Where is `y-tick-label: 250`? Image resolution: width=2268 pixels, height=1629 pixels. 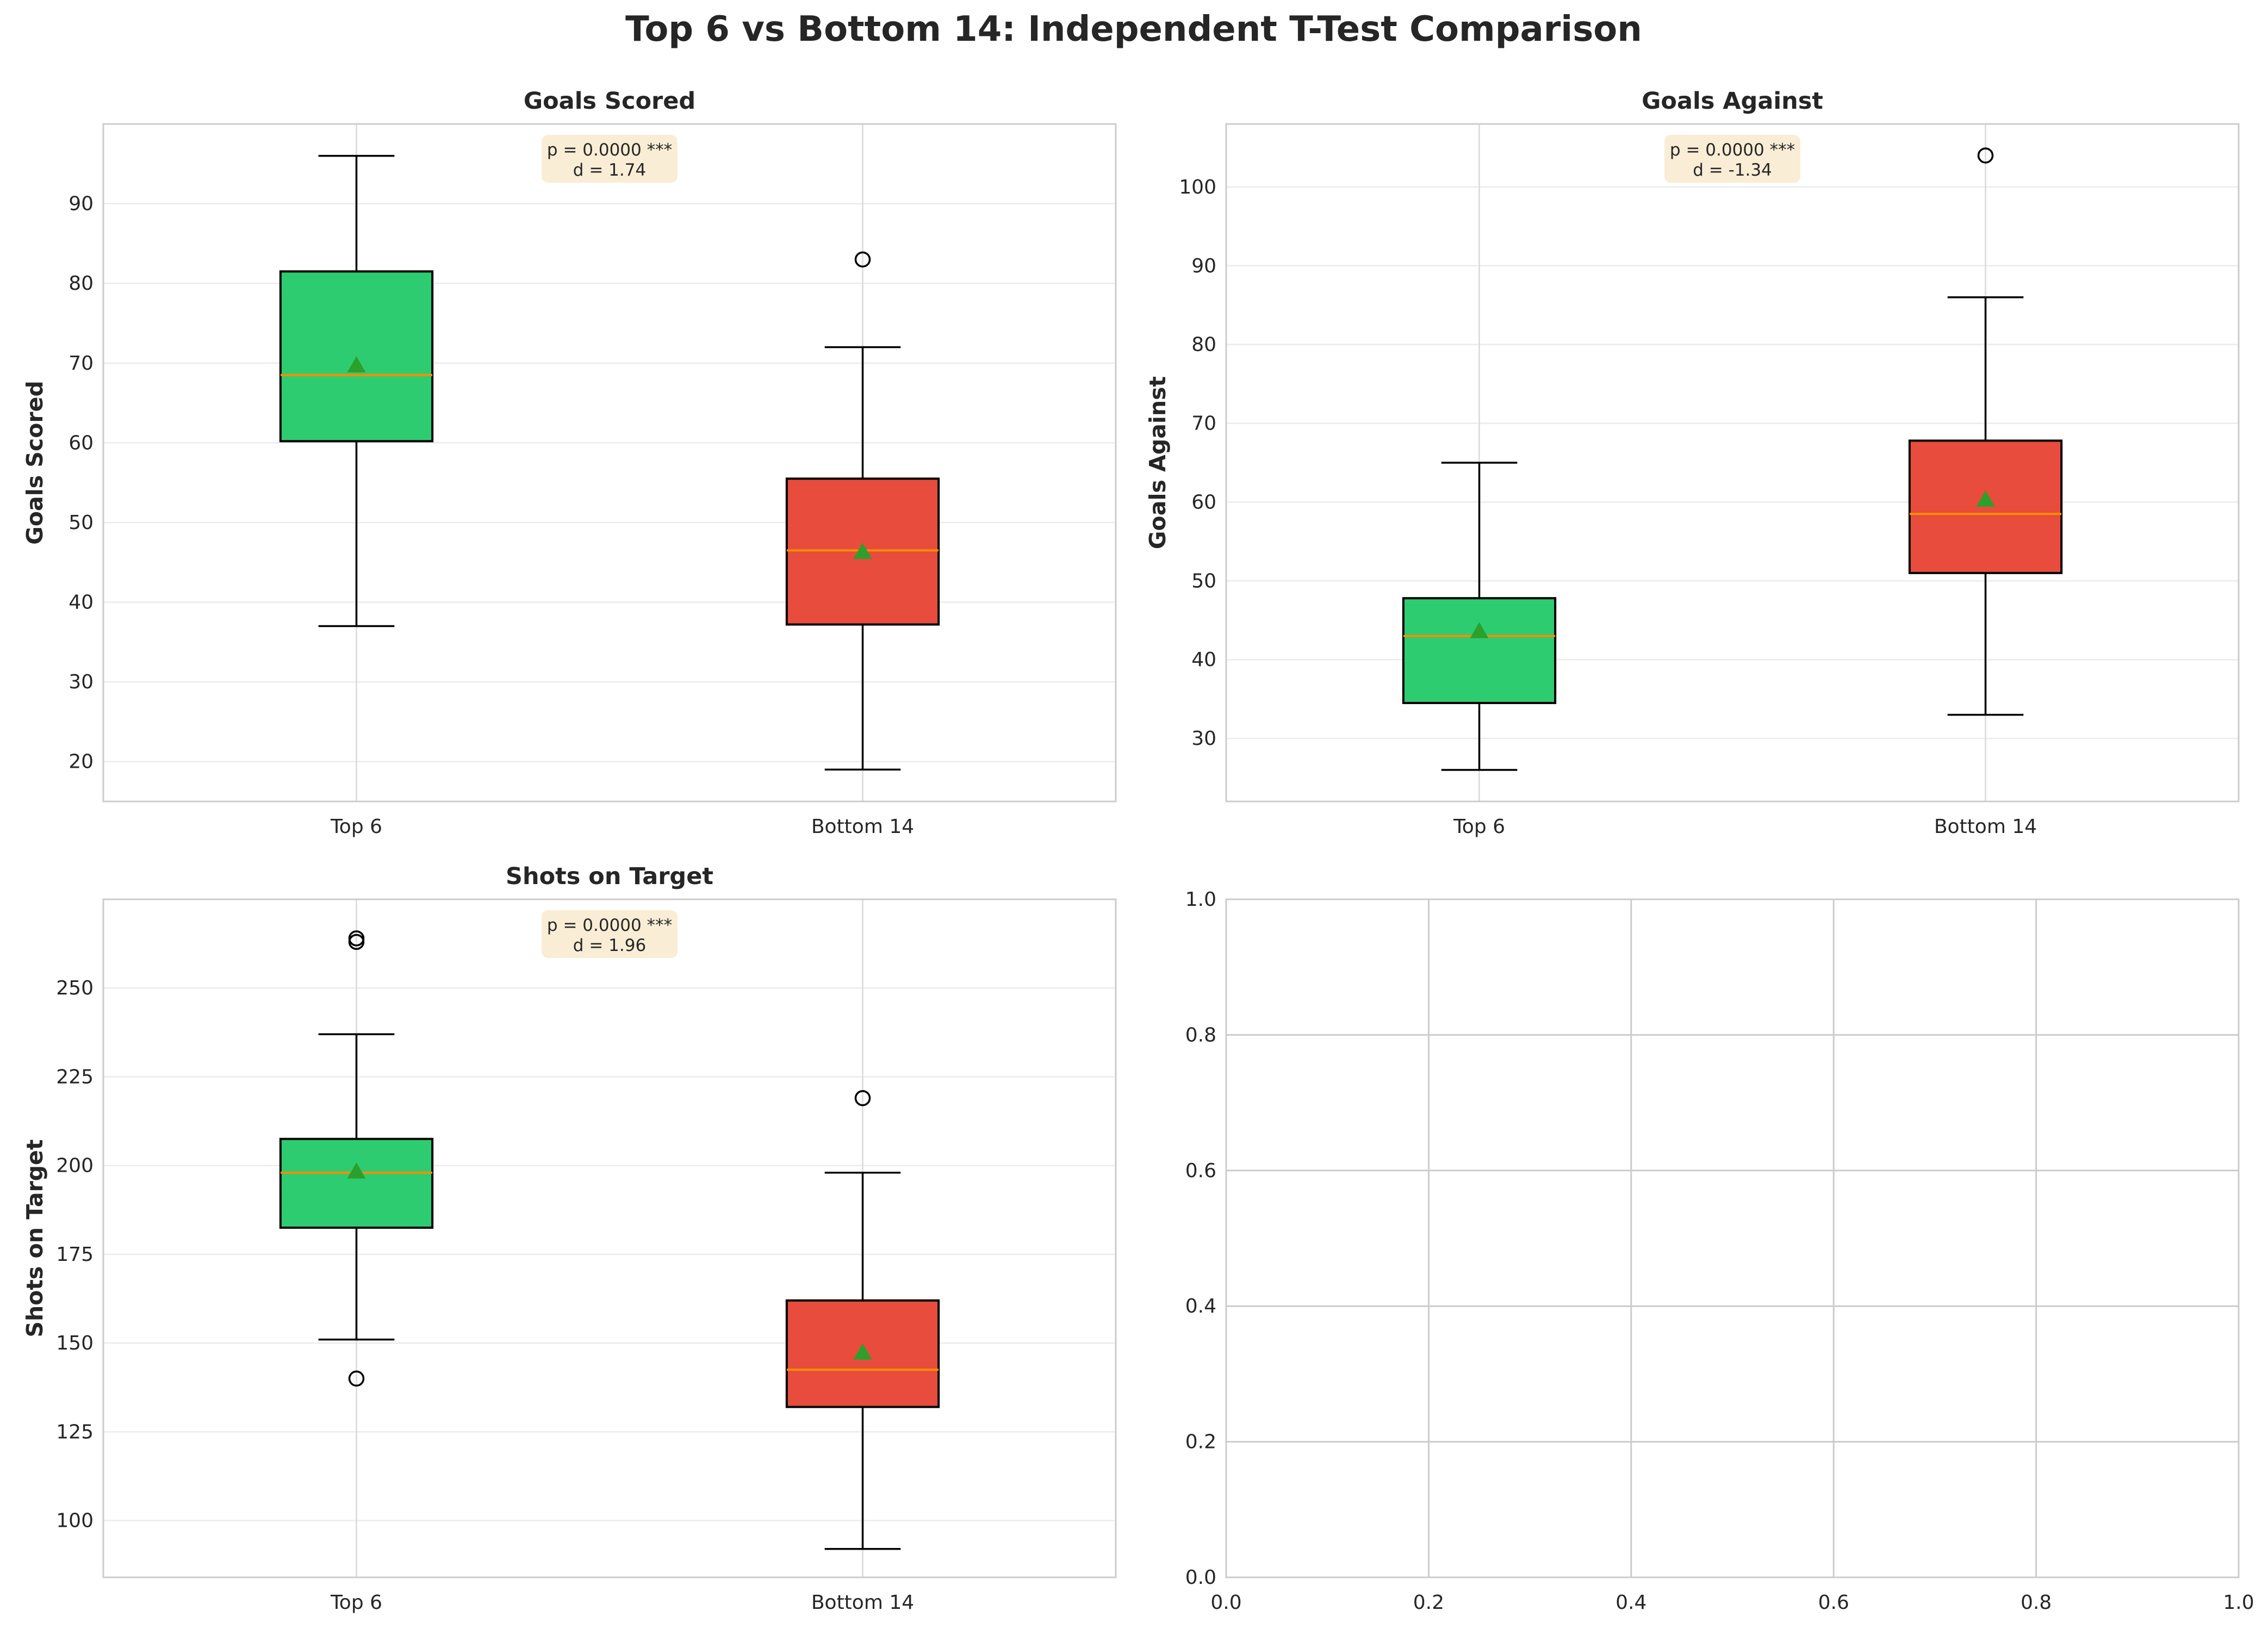
y-tick-label: 250 is located at coordinates (75, 988).